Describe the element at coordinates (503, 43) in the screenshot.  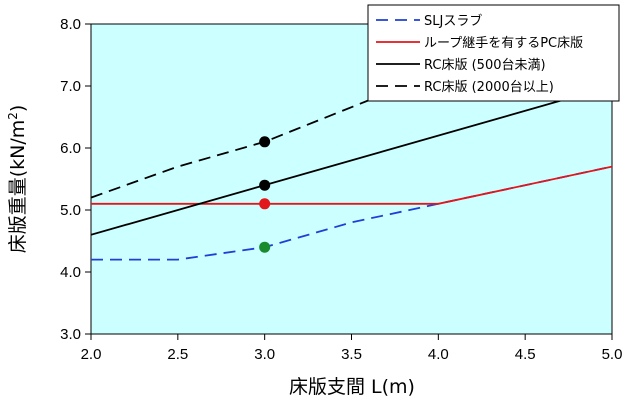
I see `legend-label-2: ループ継手を有するPC床版` at that location.